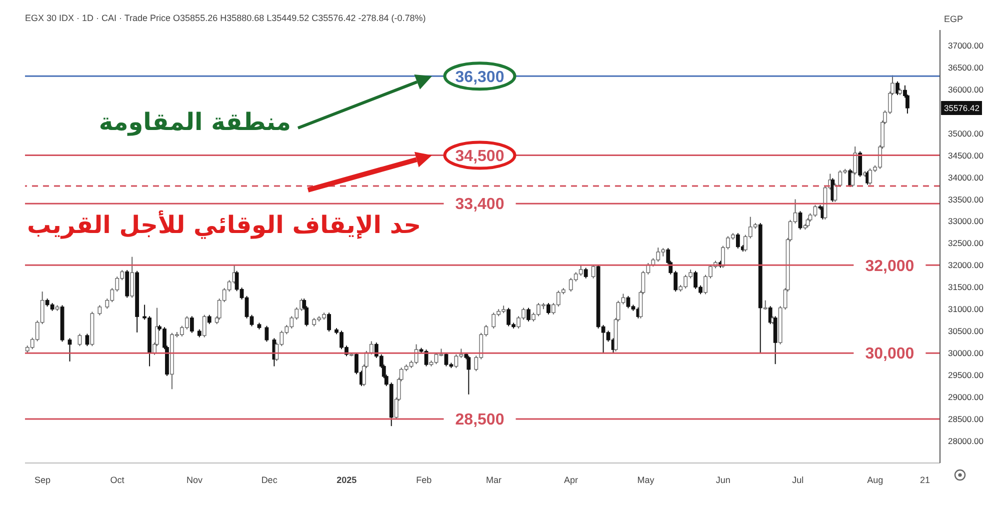  Describe the element at coordinates (966, 243) in the screenshot. I see `y-tick-label: 32500.00` at that location.